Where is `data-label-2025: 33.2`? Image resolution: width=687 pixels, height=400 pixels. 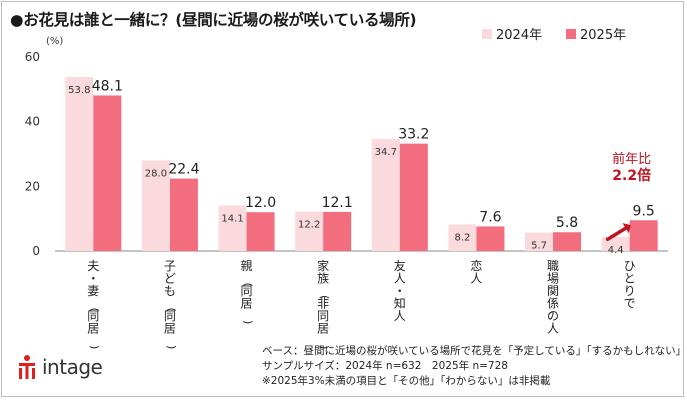
data-label-2025: 33.2 is located at coordinates (413, 135).